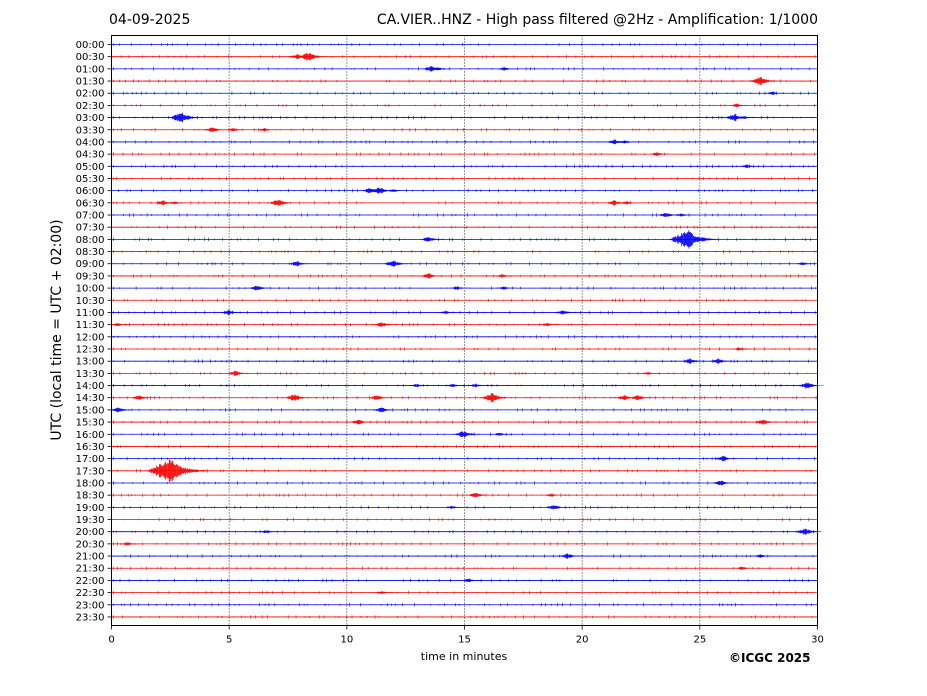 Image resolution: width=927 pixels, height=696 pixels. What do you see at coordinates (90, 605) in the screenshot?
I see `y-tick-label: 23:00` at bounding box center [90, 605].